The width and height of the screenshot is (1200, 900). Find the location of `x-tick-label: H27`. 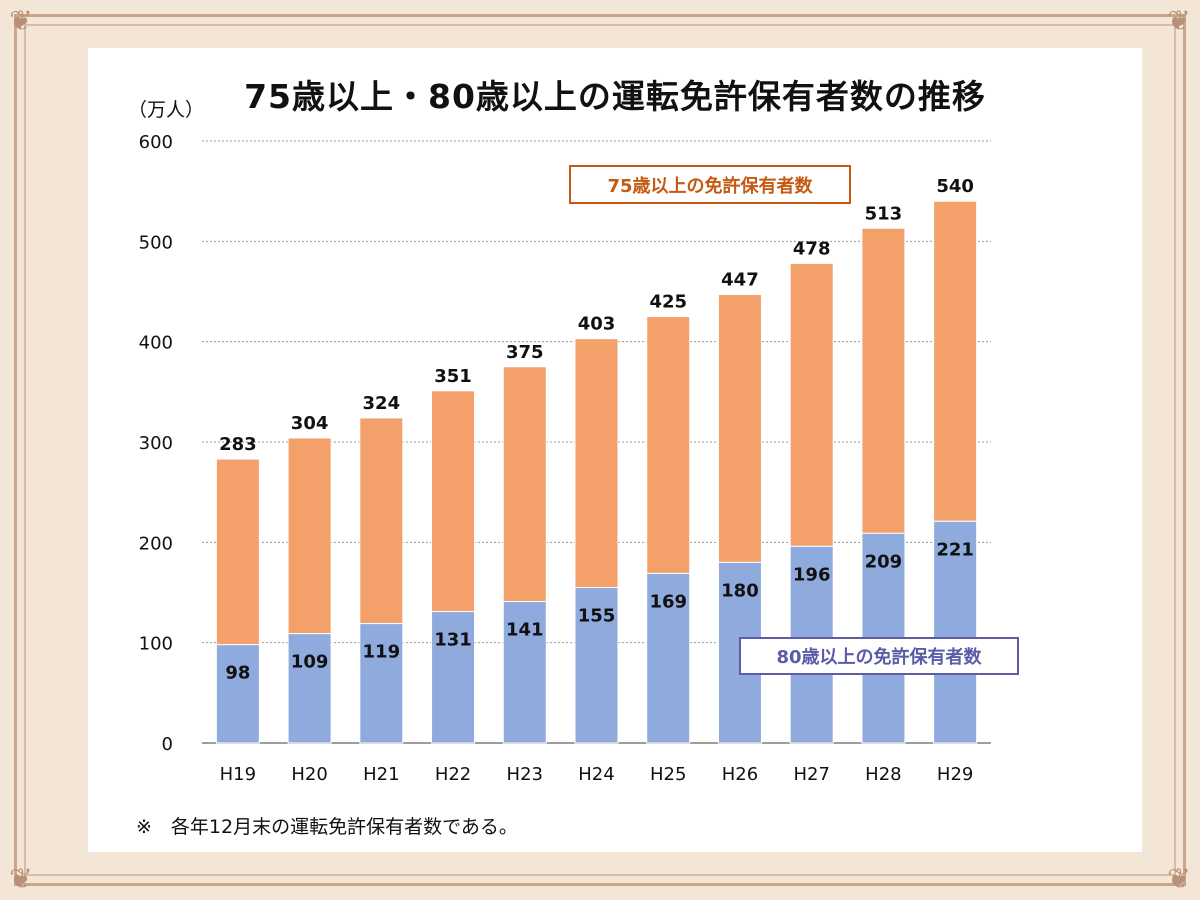

x-tick-label: H27 is located at coordinates (811, 774).